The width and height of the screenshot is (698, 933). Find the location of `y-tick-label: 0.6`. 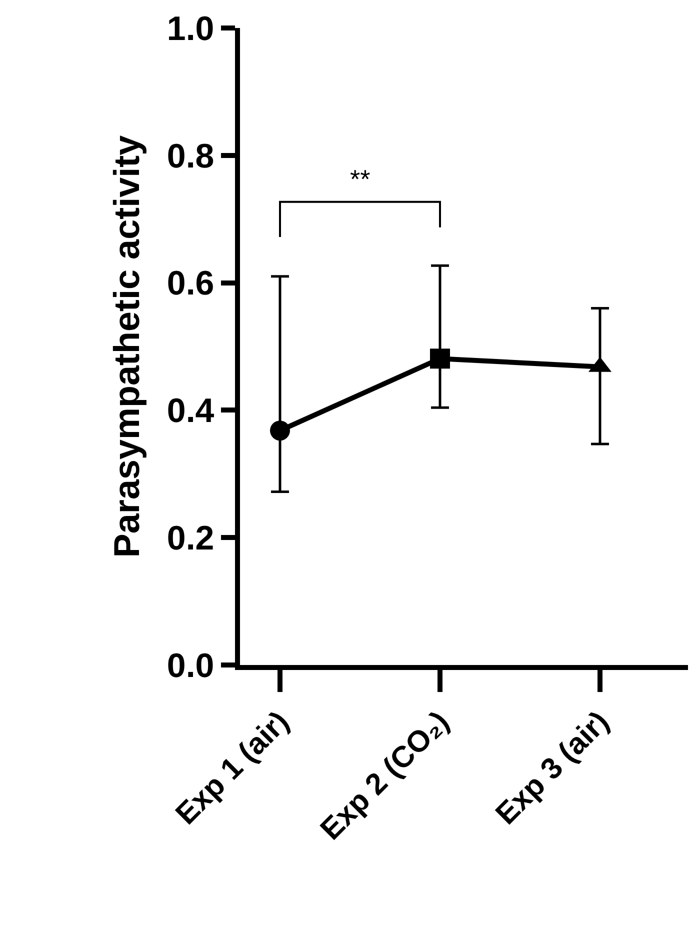

y-tick-label: 0.6 is located at coordinates (190, 283).